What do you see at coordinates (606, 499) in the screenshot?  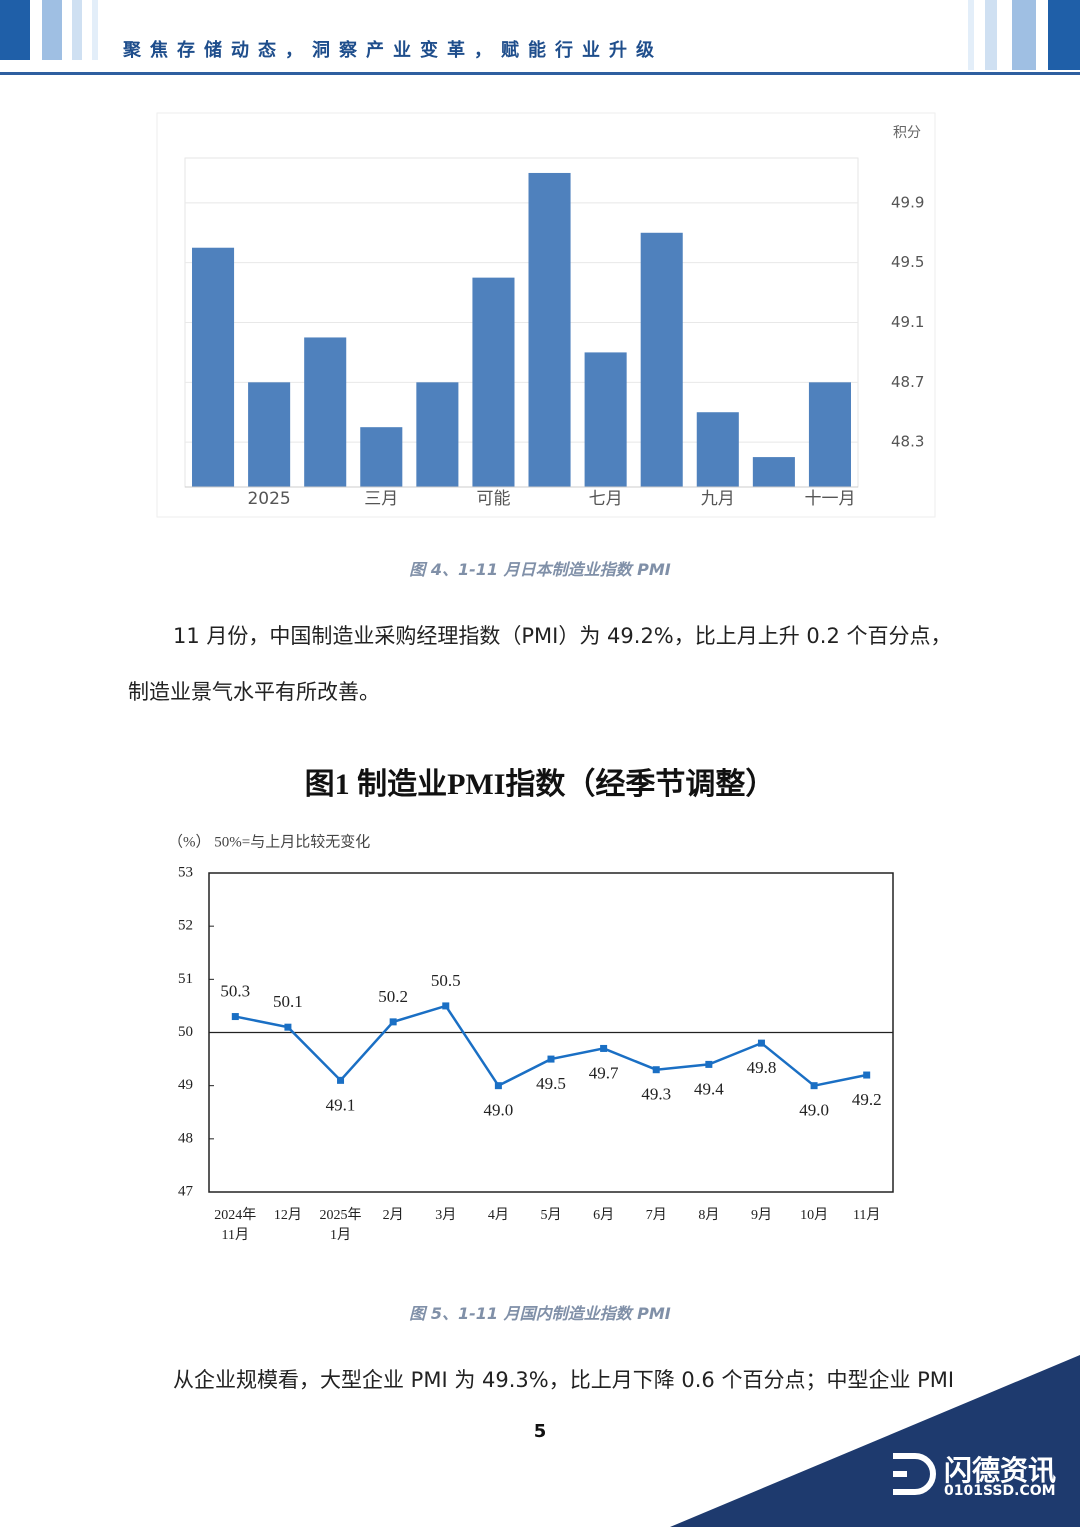 I see `x-tick-label: 七月` at bounding box center [606, 499].